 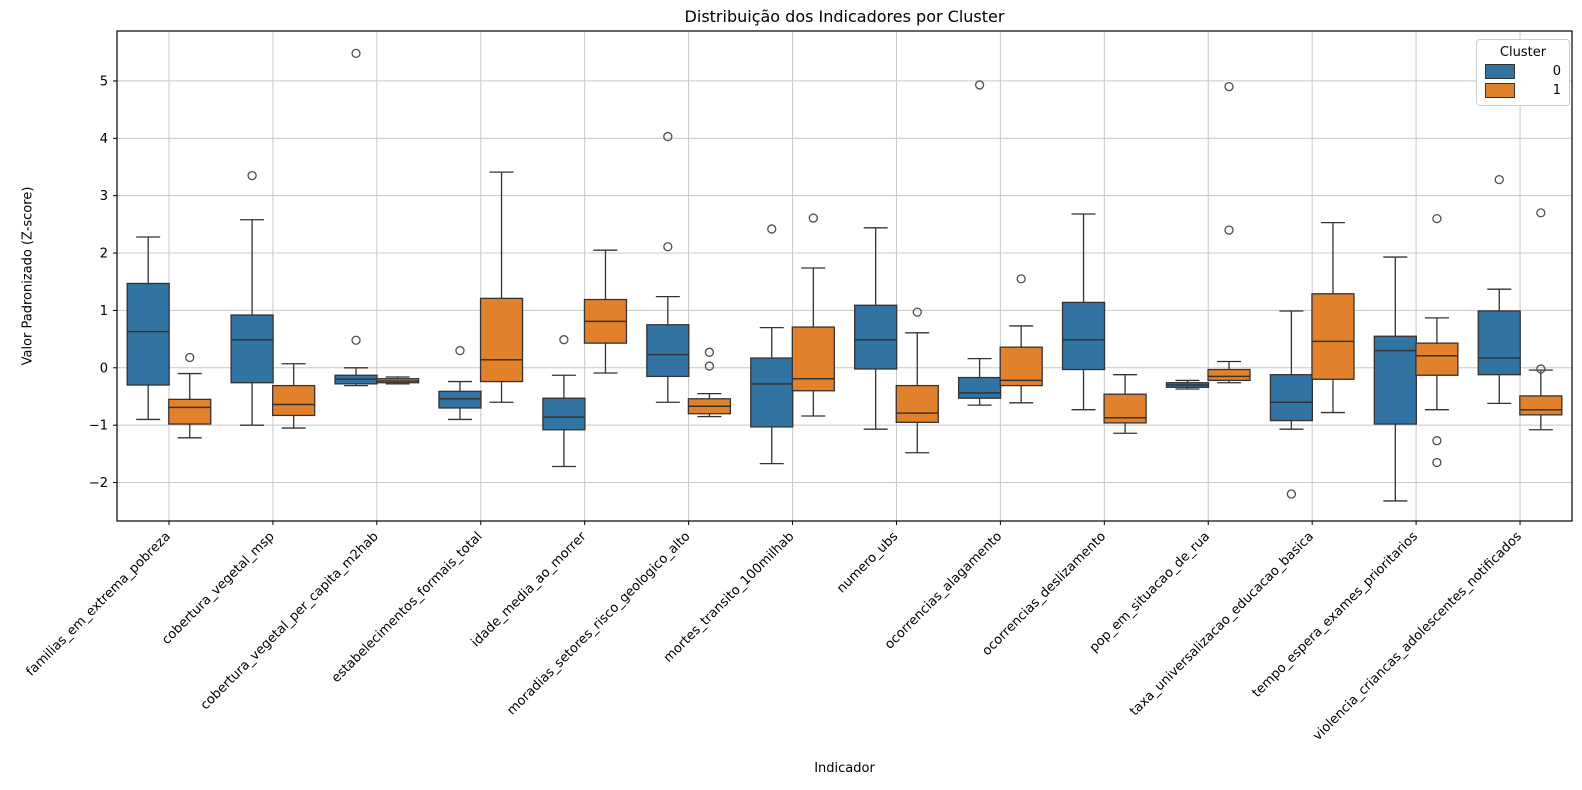 What do you see at coordinates (1083, 336) in the screenshot?
I see `box-cluster0-ocorrencias_deslizamento` at bounding box center [1083, 336].